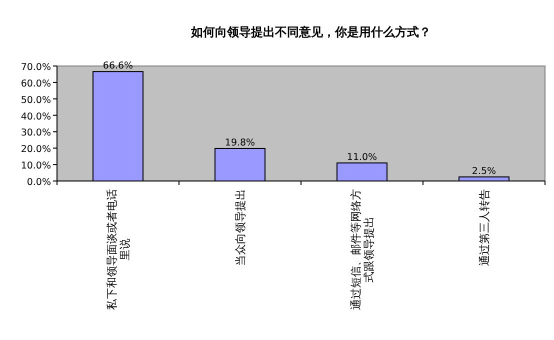 This screenshot has height=340, width=554. I want to click on data-label: 11.0%, so click(362, 157).